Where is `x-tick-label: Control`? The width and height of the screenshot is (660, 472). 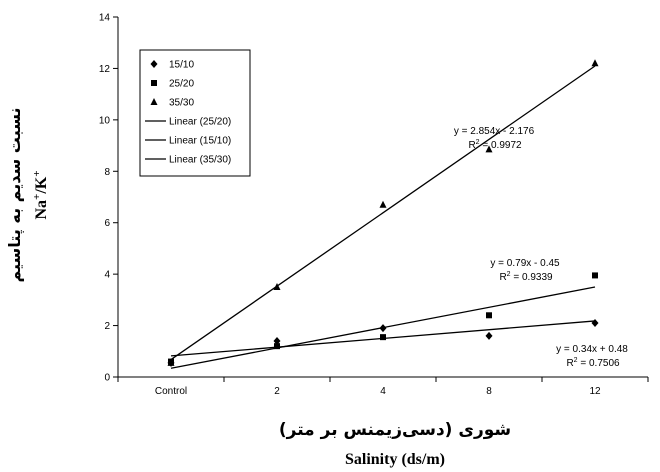 x-tick-label: Control is located at coordinates (171, 391).